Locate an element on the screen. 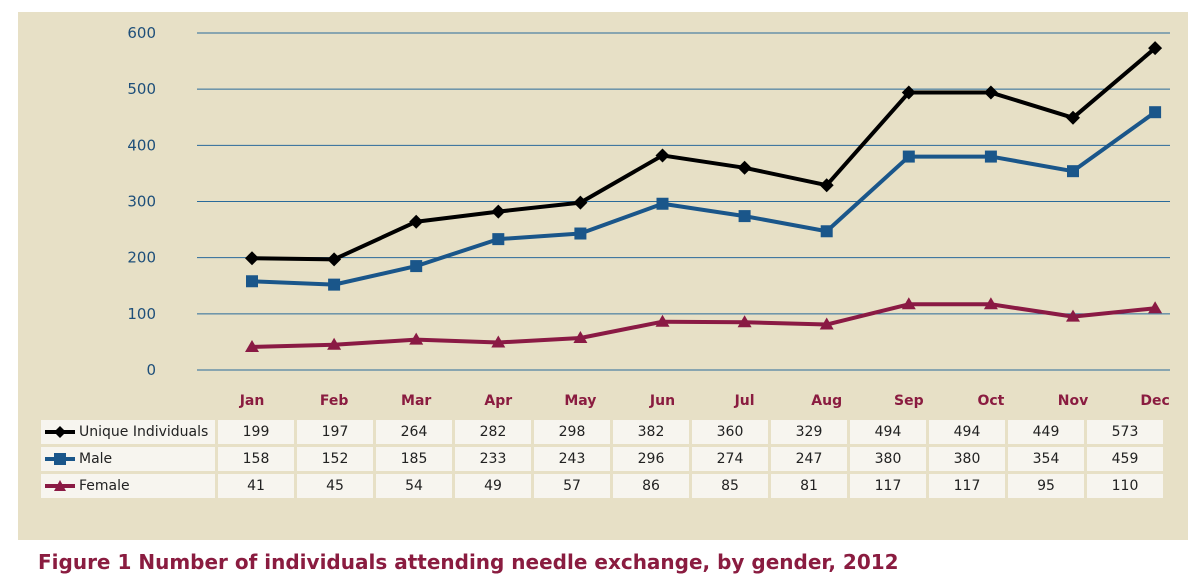 Image resolution: width=1200 pixels, height=585 pixels. y-tick-label: 500 is located at coordinates (141, 89).